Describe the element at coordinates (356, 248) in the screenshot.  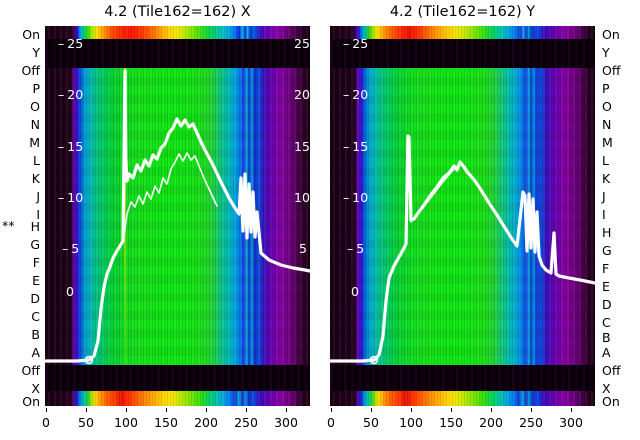
I see `ytick-right-5: –5` at that location.